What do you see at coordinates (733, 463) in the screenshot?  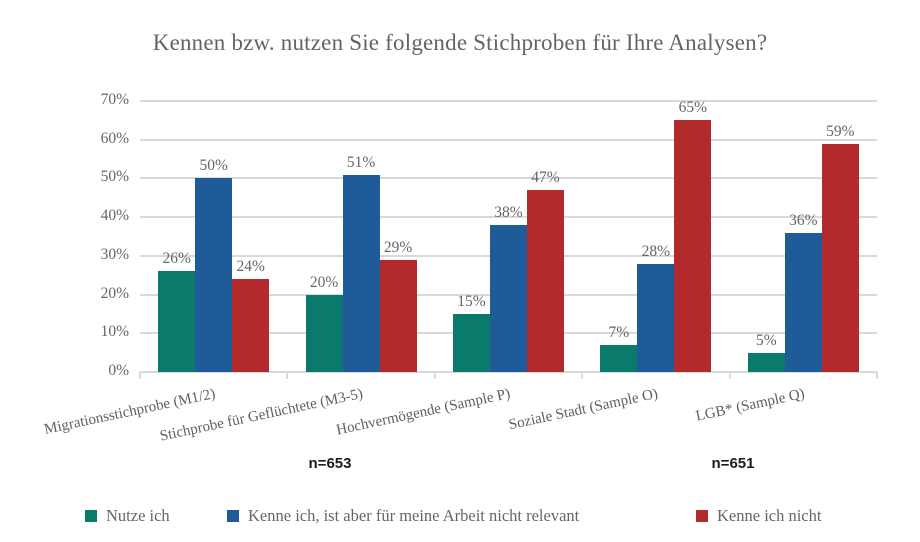 I see `sample-size-note-right: n=651` at bounding box center [733, 463].